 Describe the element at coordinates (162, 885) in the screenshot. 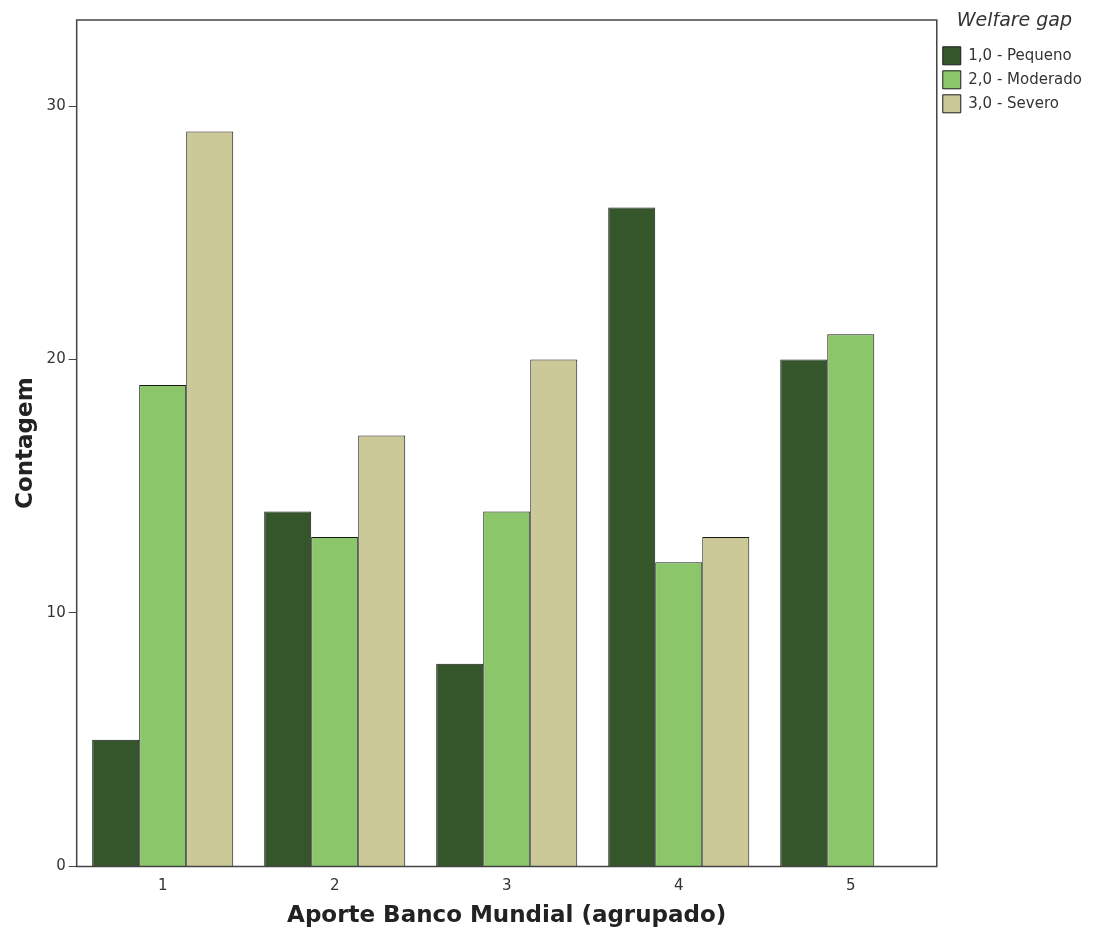

I see `x-tick-label: 1` at that location.